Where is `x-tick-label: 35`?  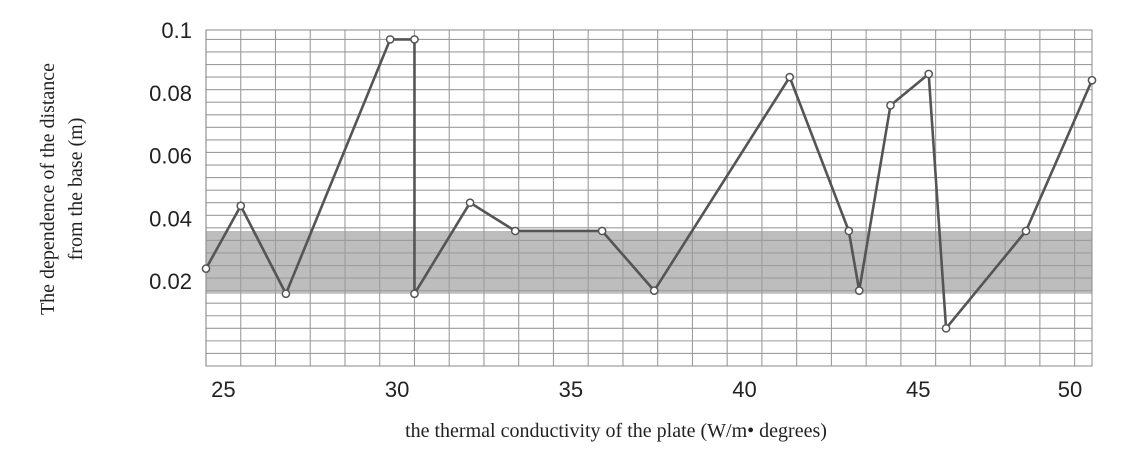 x-tick-label: 35 is located at coordinates (571, 389).